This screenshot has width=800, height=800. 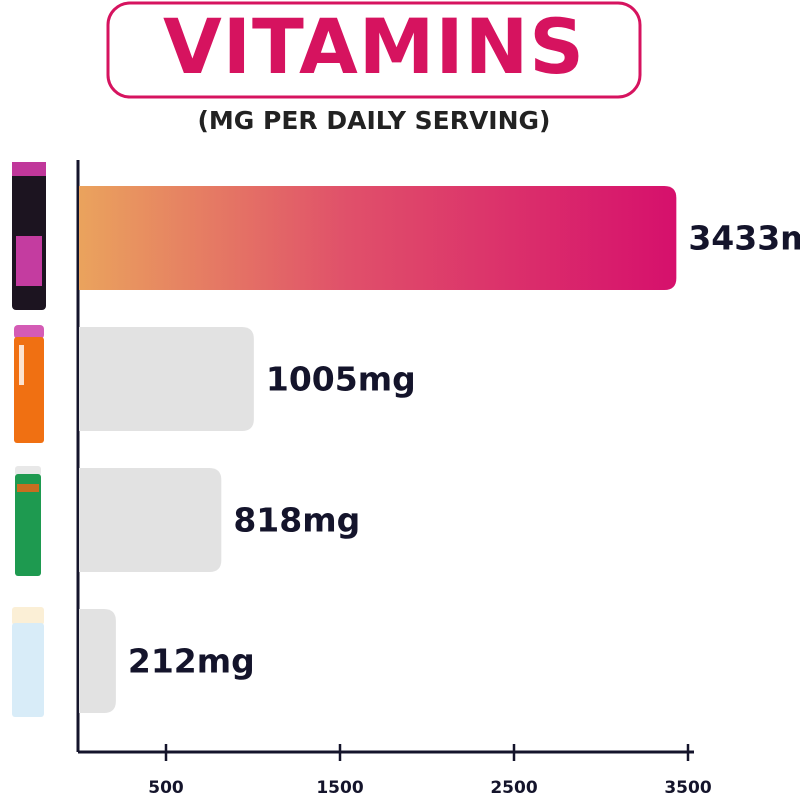 I want to click on value-label: 1005mg, so click(x=341, y=379).